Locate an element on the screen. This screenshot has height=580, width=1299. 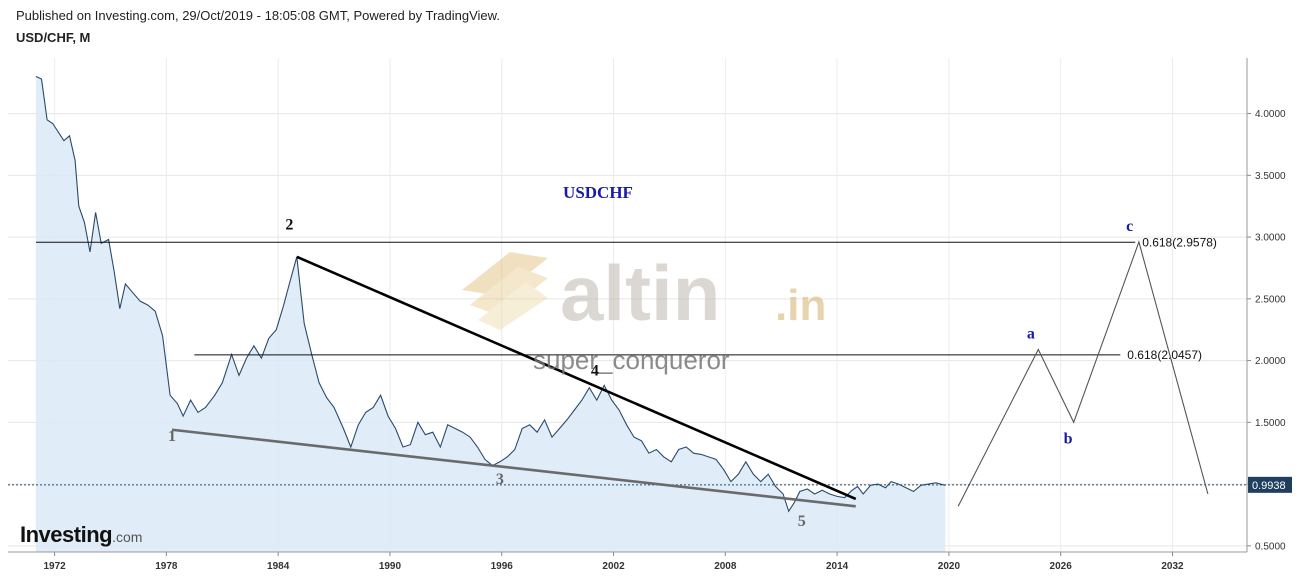
y-tick-label: 1.5000 is located at coordinates (1270, 423).